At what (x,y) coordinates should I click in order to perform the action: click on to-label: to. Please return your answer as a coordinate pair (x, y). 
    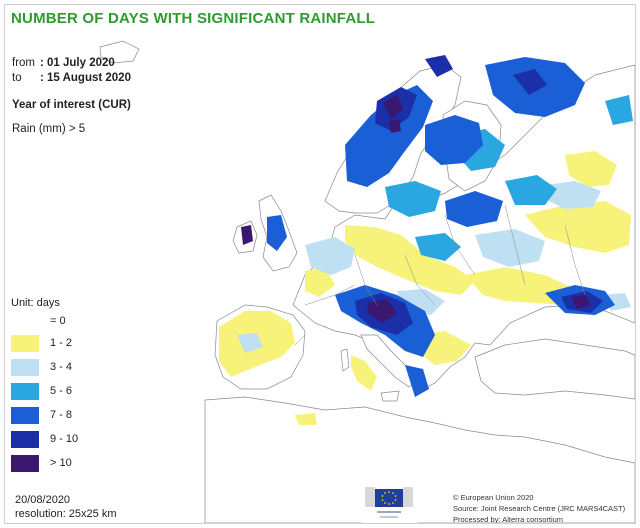
    Looking at the image, I should click on (17, 78).